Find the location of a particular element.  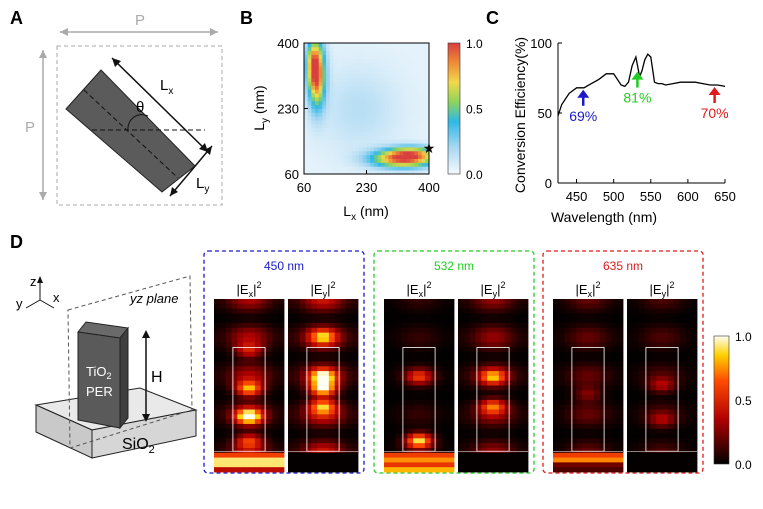

period-label-left: P is located at coordinates (30, 127).